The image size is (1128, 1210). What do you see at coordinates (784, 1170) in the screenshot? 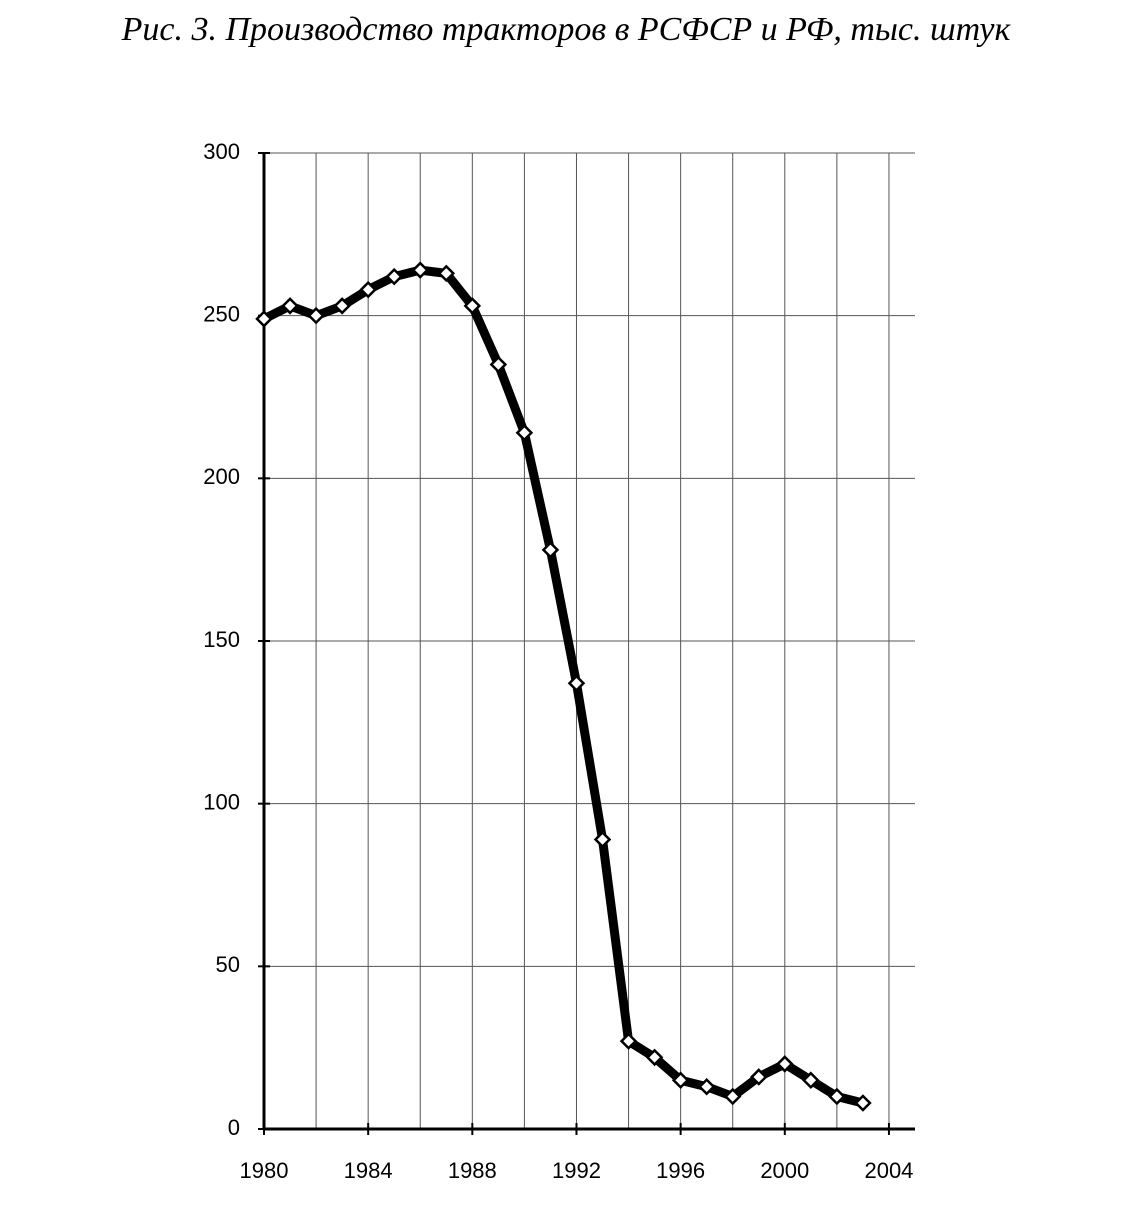
I see `x-tick-label: 2000` at bounding box center [784, 1170].